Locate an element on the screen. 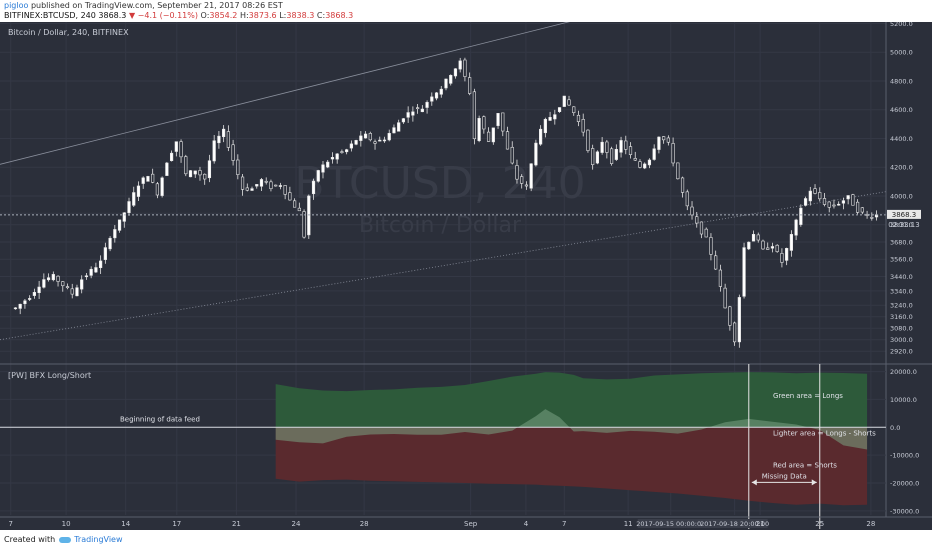 The height and width of the screenshot is (550, 932). missing-data-markers is located at coordinates (784, 446).